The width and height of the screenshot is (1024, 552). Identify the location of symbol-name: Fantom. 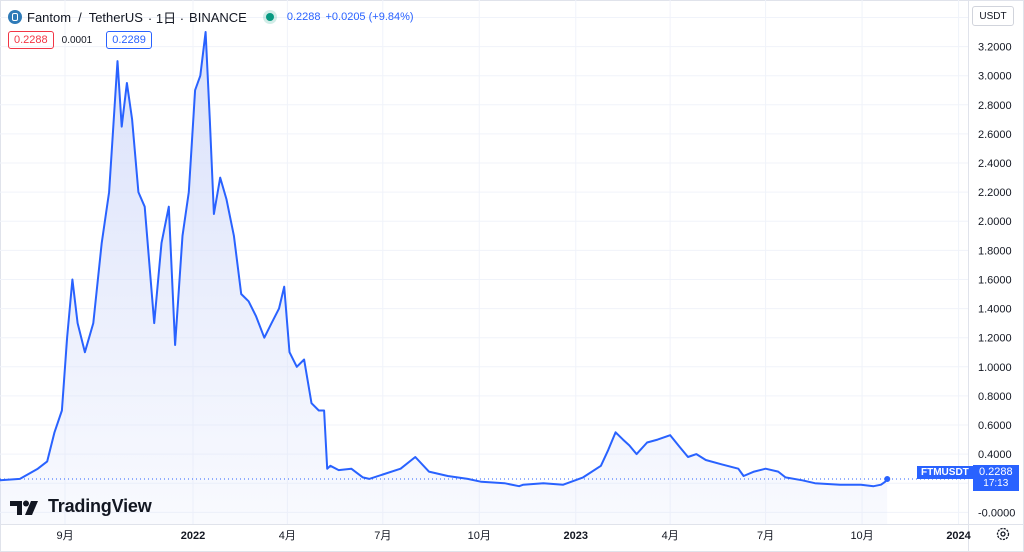
(49, 17).